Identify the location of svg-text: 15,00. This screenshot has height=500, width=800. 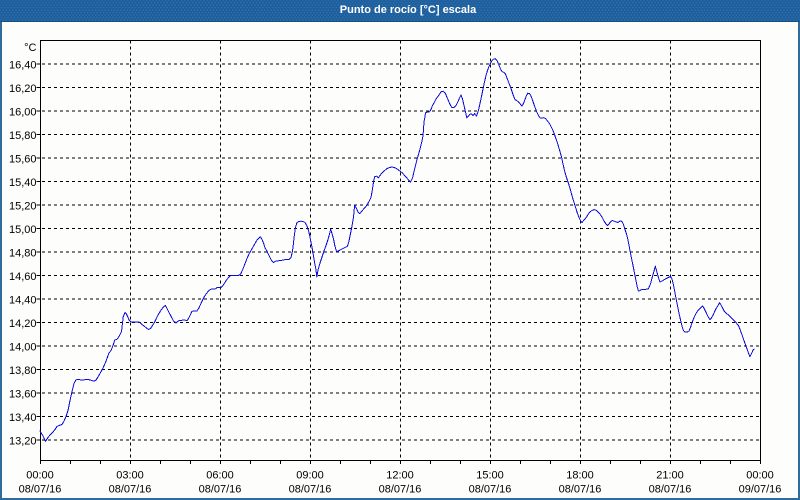
(23, 230).